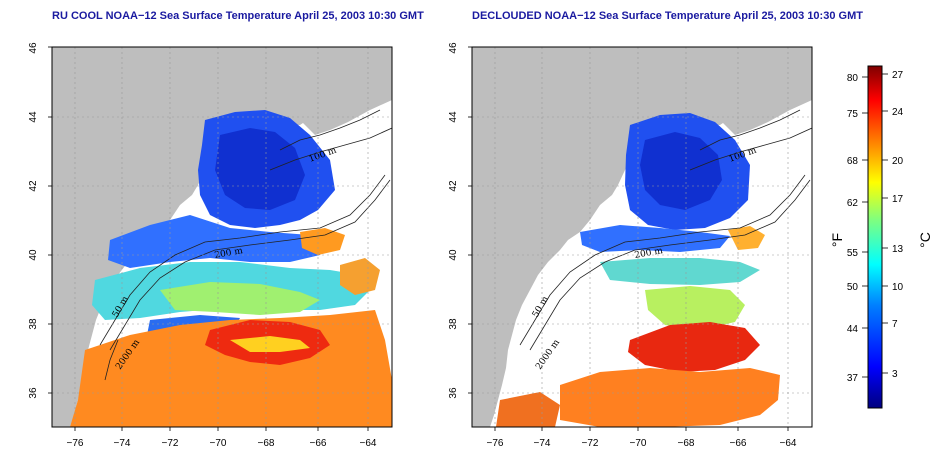 This screenshot has height=475, width=950. I want to click on colorbar-c-tick: 13, so click(898, 249).